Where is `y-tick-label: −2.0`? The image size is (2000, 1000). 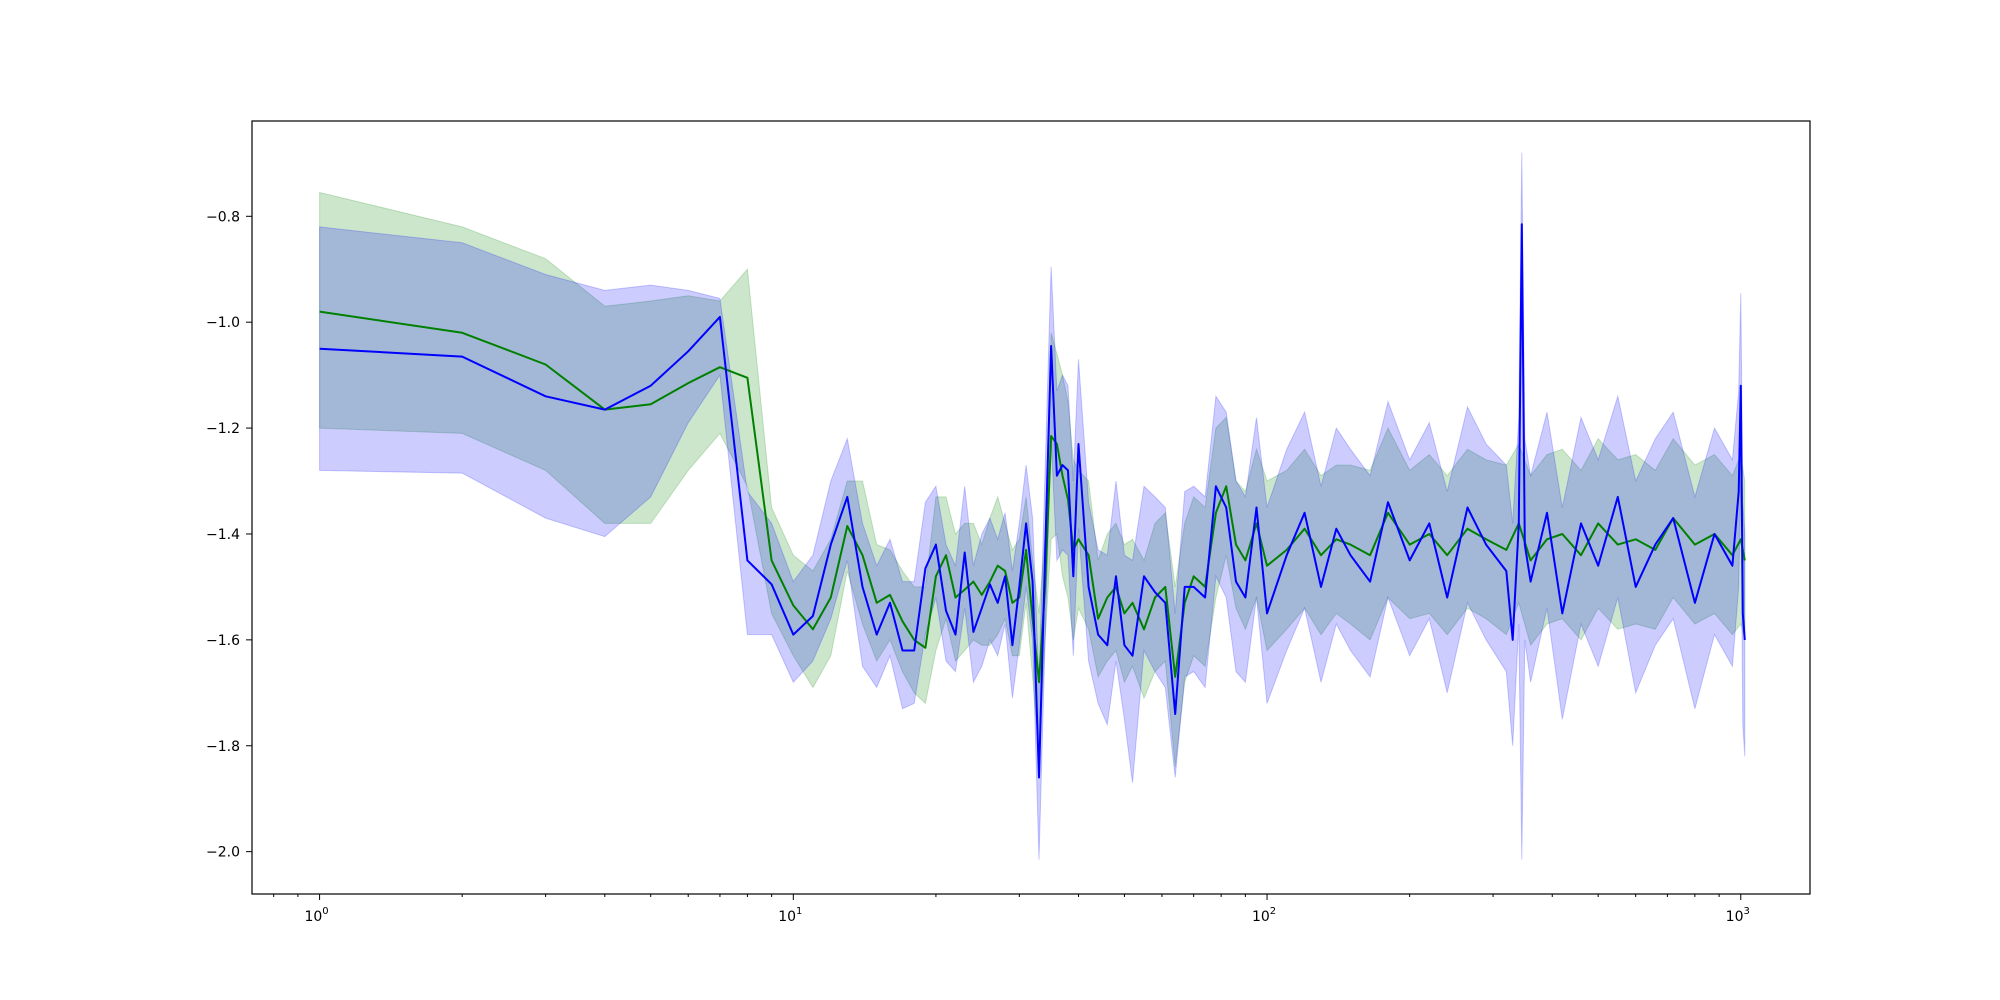 y-tick-label: −2.0 is located at coordinates (223, 853).